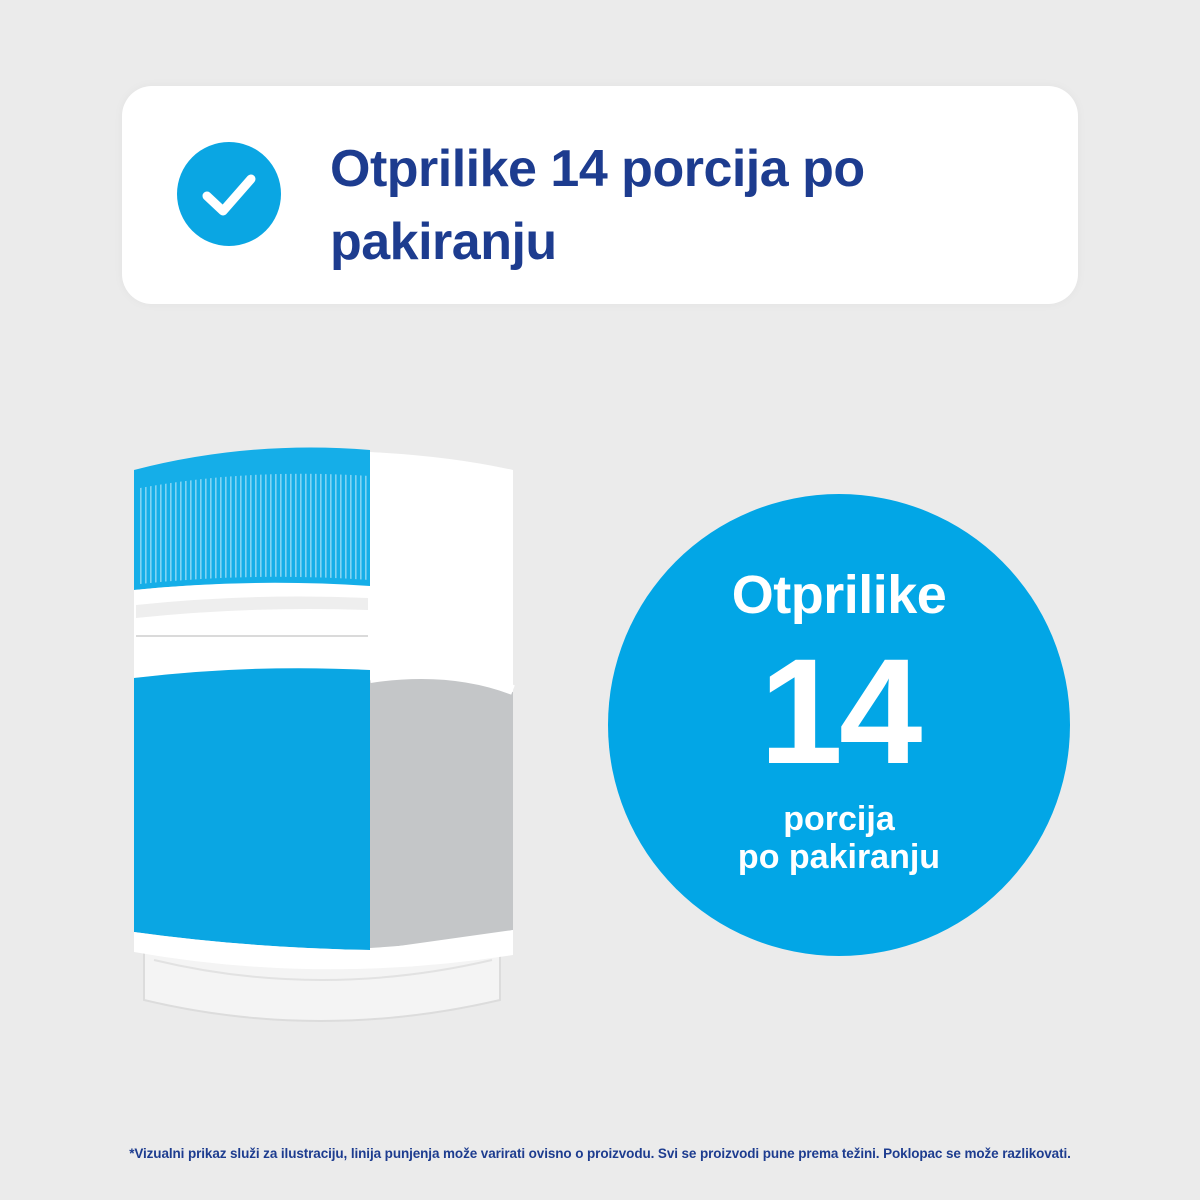  I want to click on page-title: Otprilike 14 porcija po pakiranju, so click(597, 205).